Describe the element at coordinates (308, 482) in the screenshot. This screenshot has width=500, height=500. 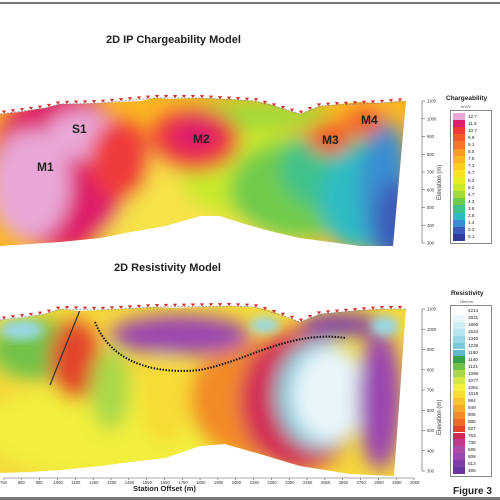
I see `x-tick-label: 2450` at that location.